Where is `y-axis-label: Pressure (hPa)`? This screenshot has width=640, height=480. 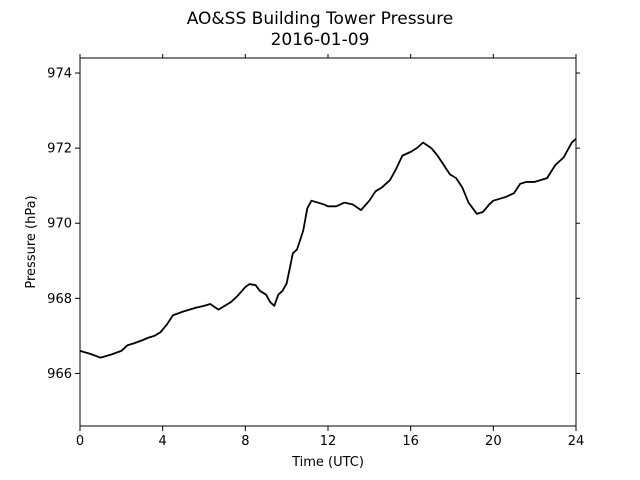
y-axis-label: Pressure (hPa) is located at coordinates (31, 241).